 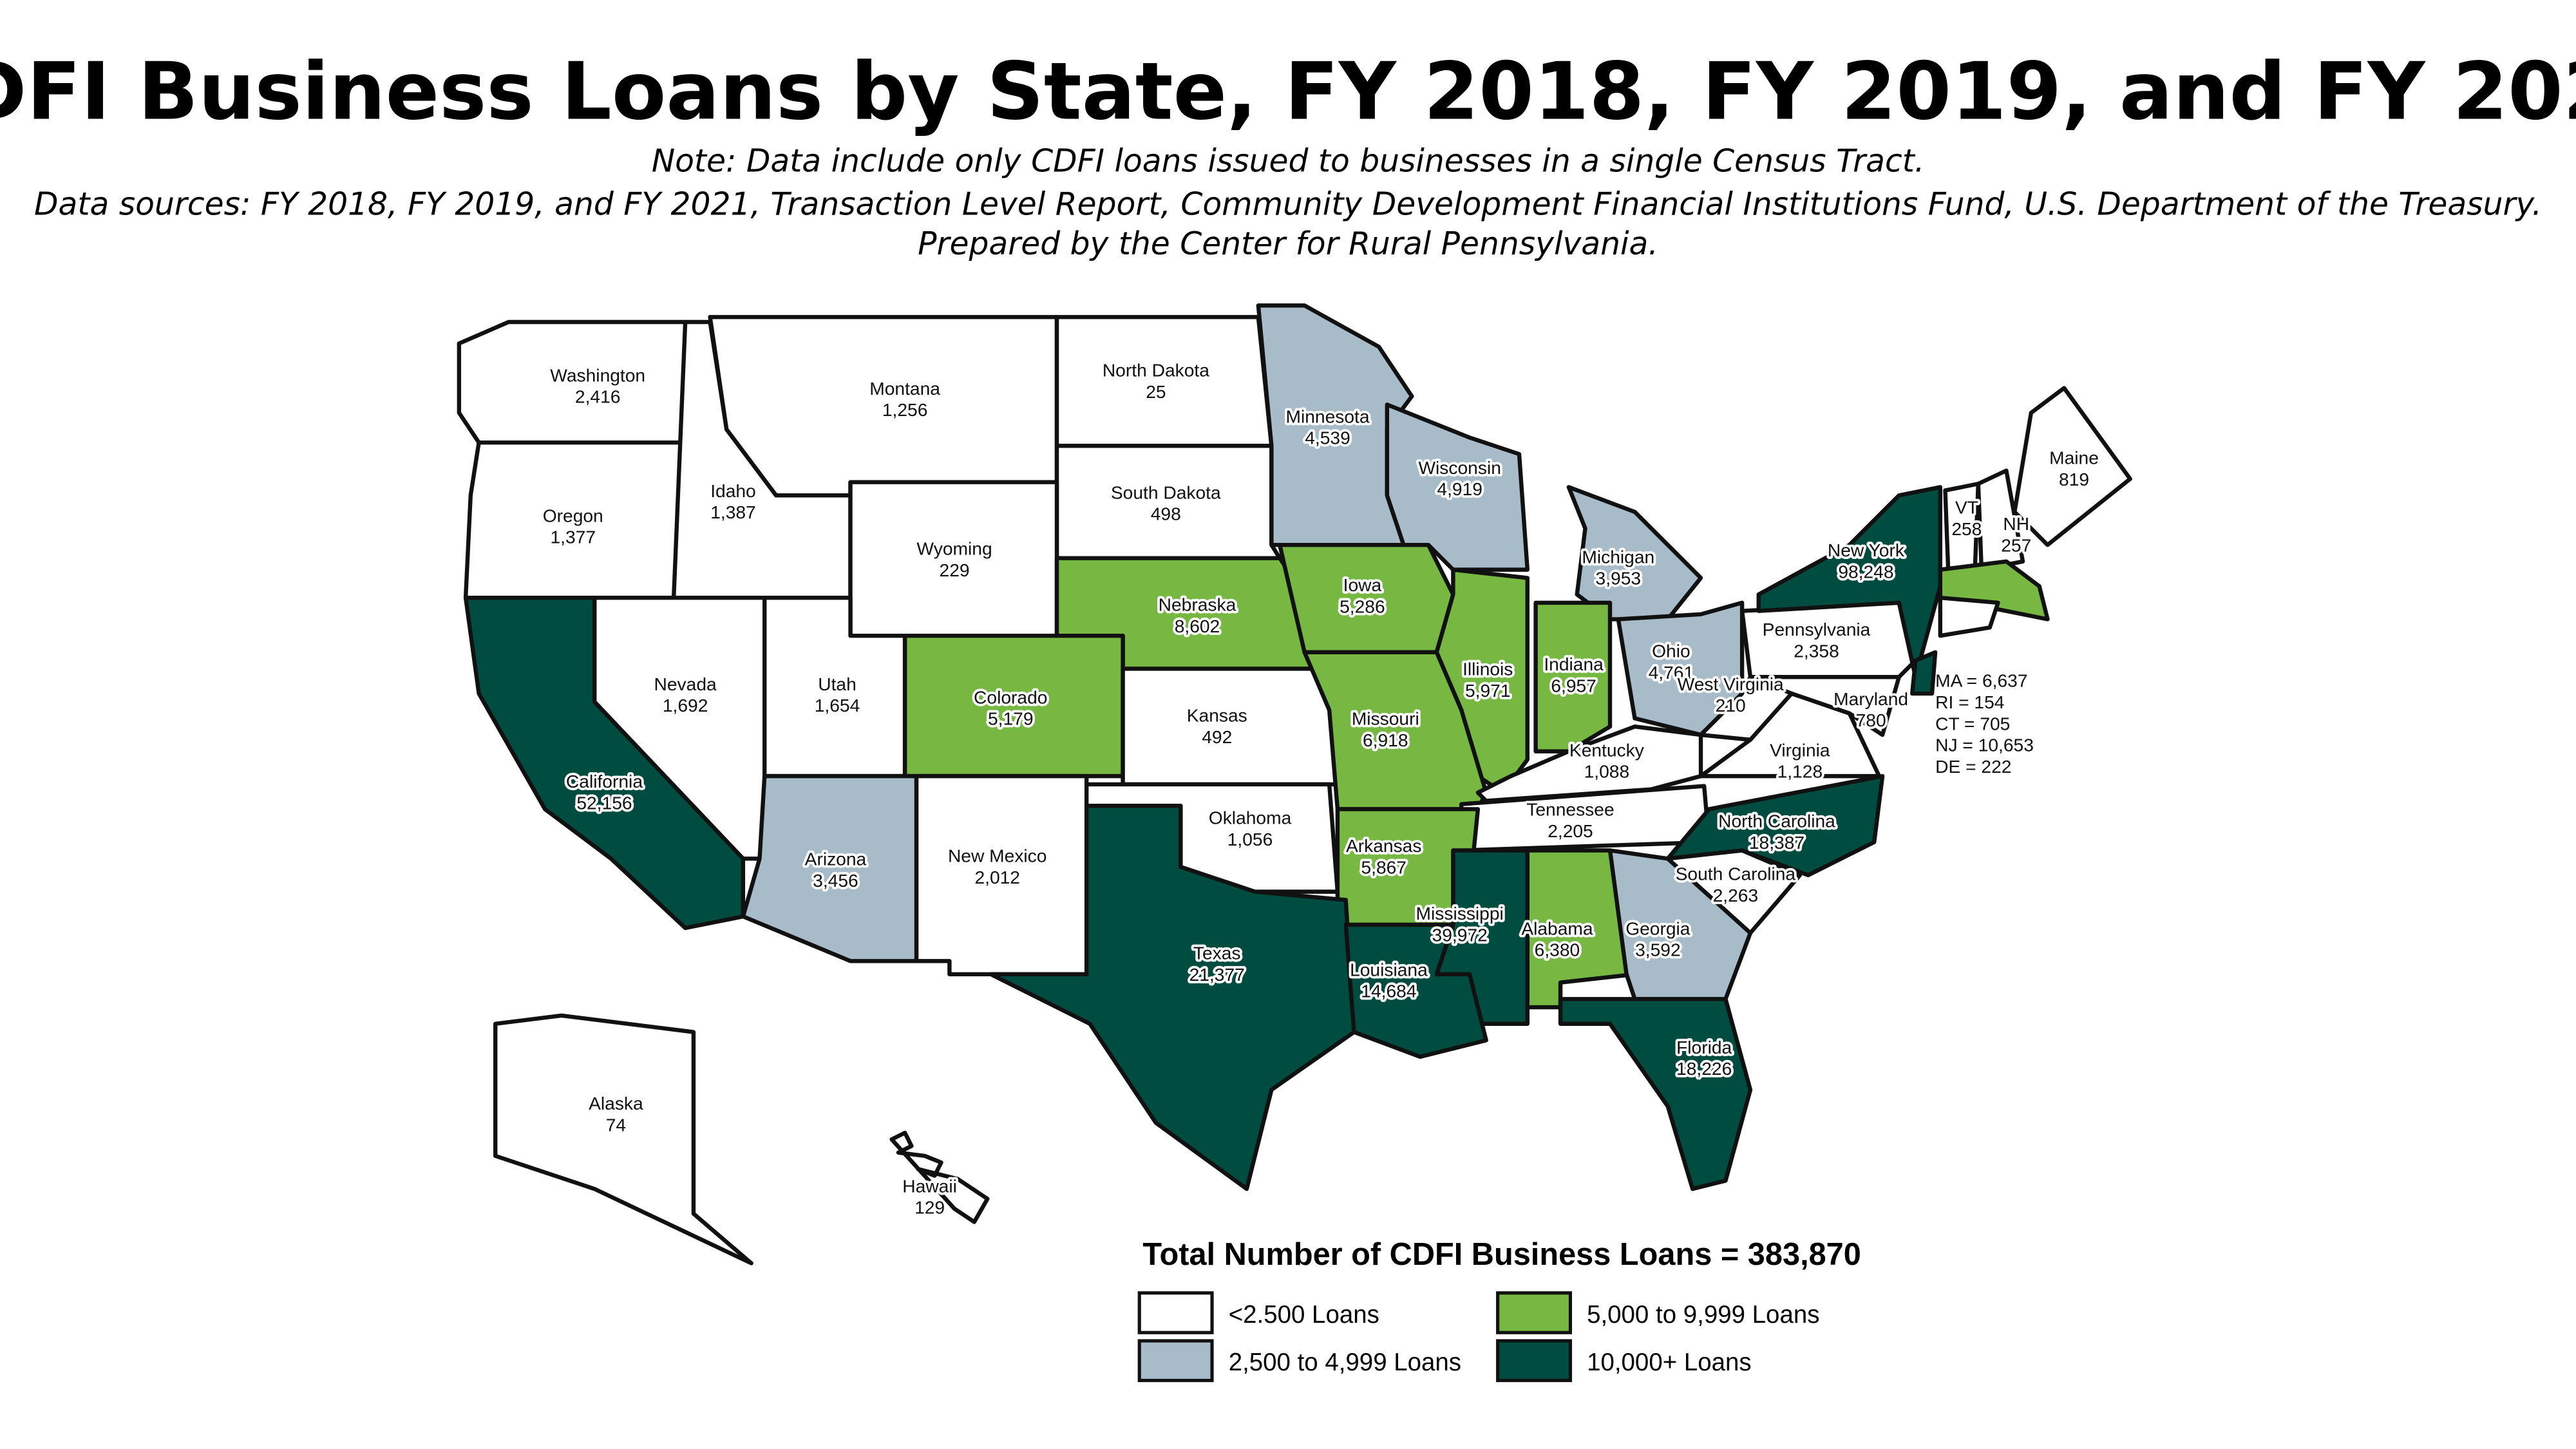 What do you see at coordinates (838, 705) in the screenshot?
I see `state-value: 1,654` at bounding box center [838, 705].